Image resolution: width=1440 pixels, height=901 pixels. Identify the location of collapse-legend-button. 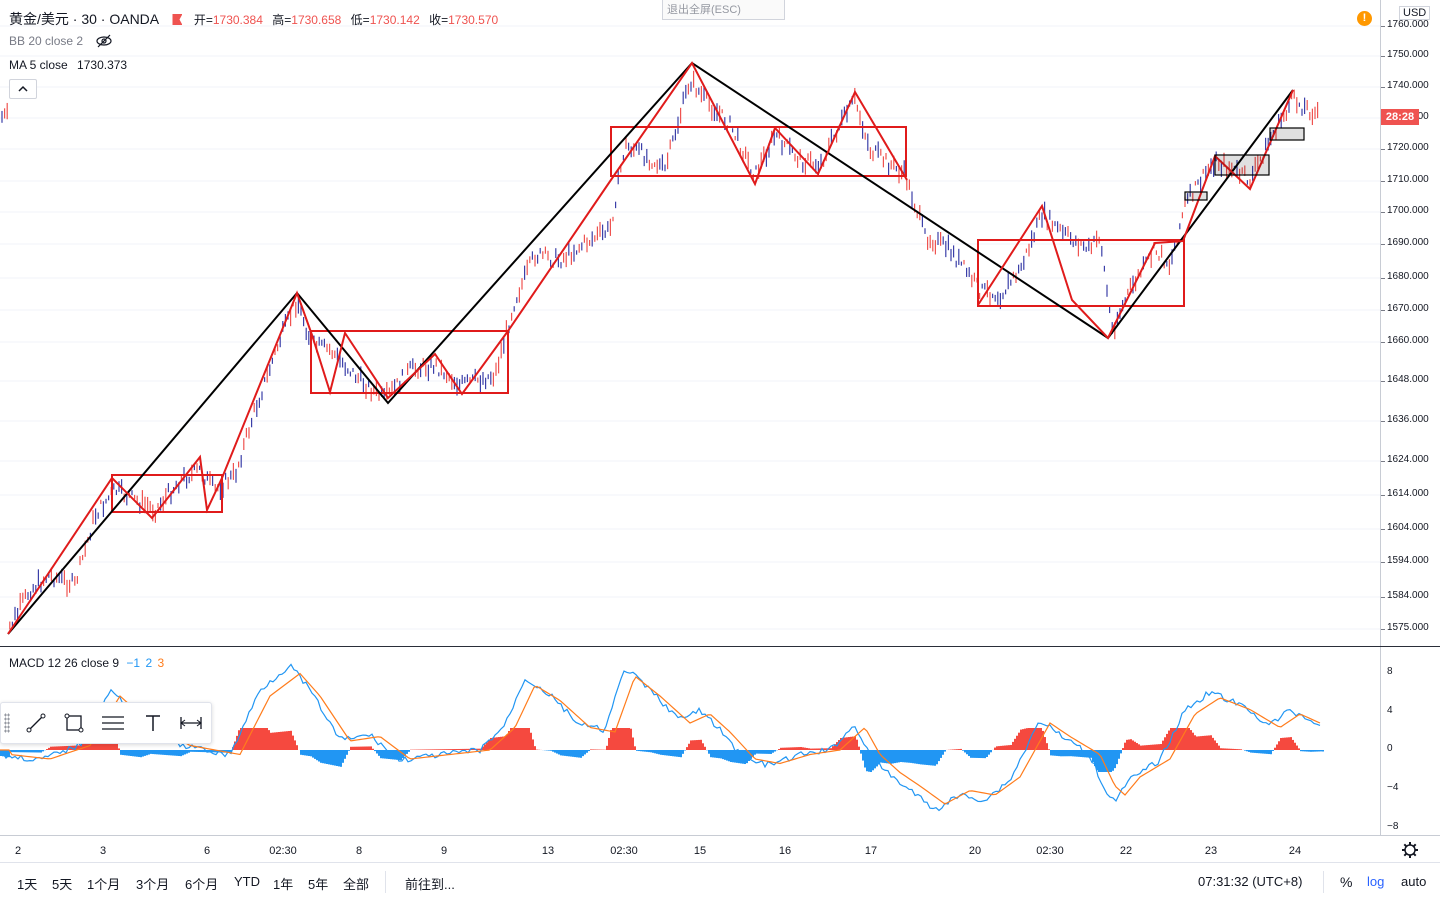
(23, 89).